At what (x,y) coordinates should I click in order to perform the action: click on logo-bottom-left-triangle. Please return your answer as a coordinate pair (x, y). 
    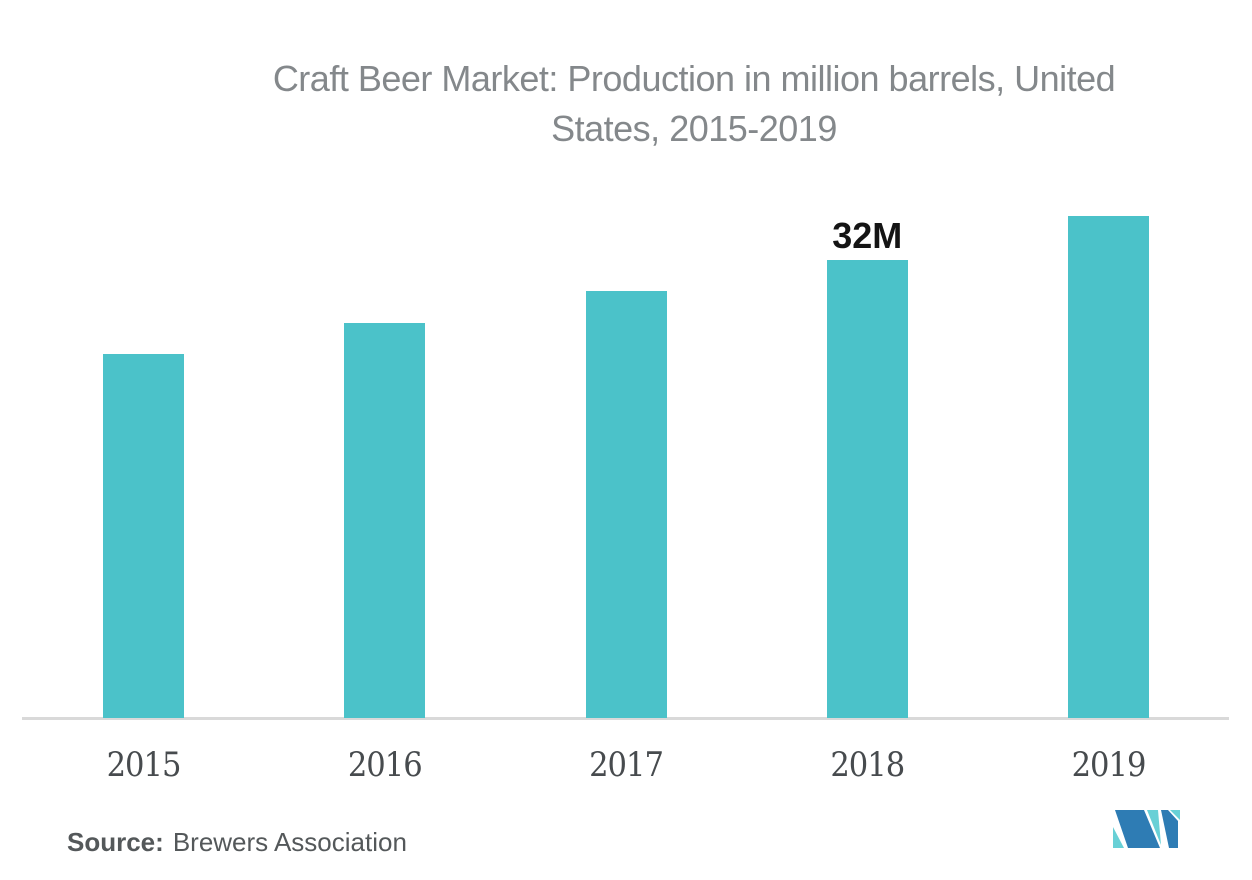
    Looking at the image, I should click on (1118, 837).